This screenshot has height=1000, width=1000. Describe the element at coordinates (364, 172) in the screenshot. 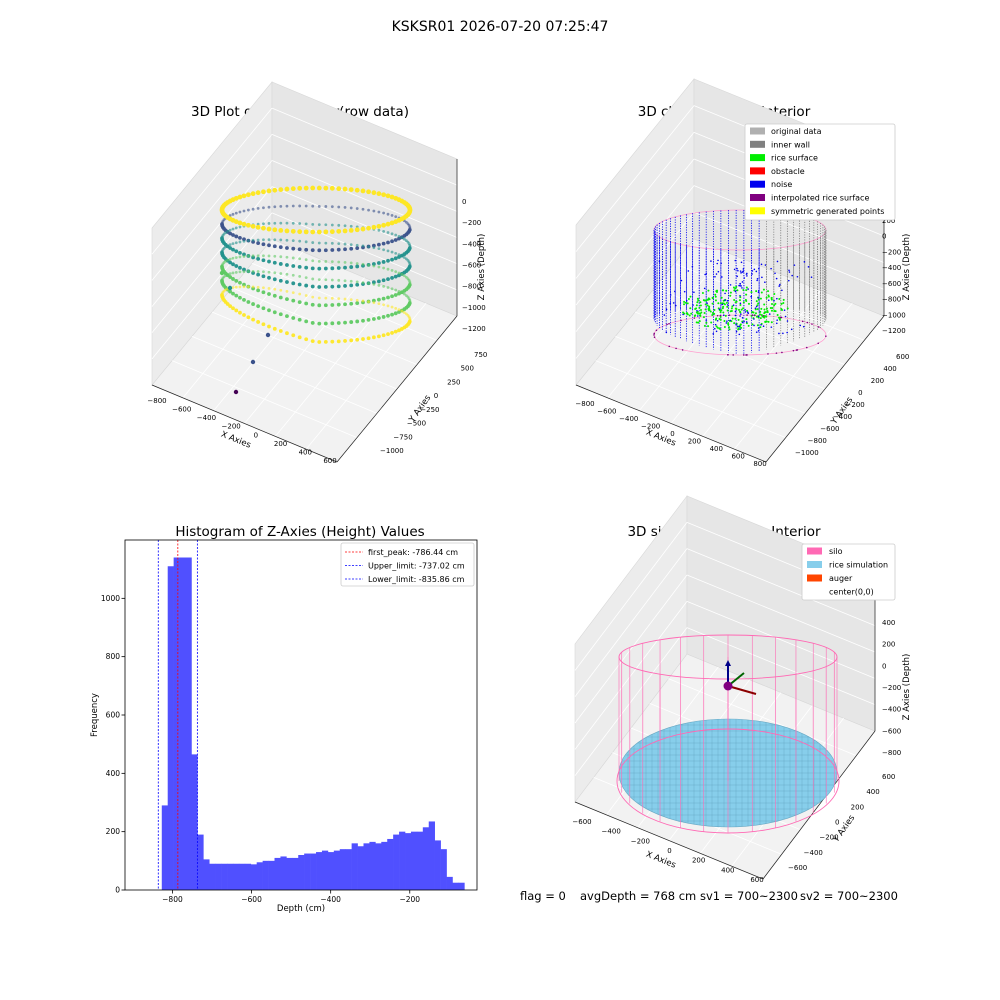

I see `raw-grid-line` at that location.